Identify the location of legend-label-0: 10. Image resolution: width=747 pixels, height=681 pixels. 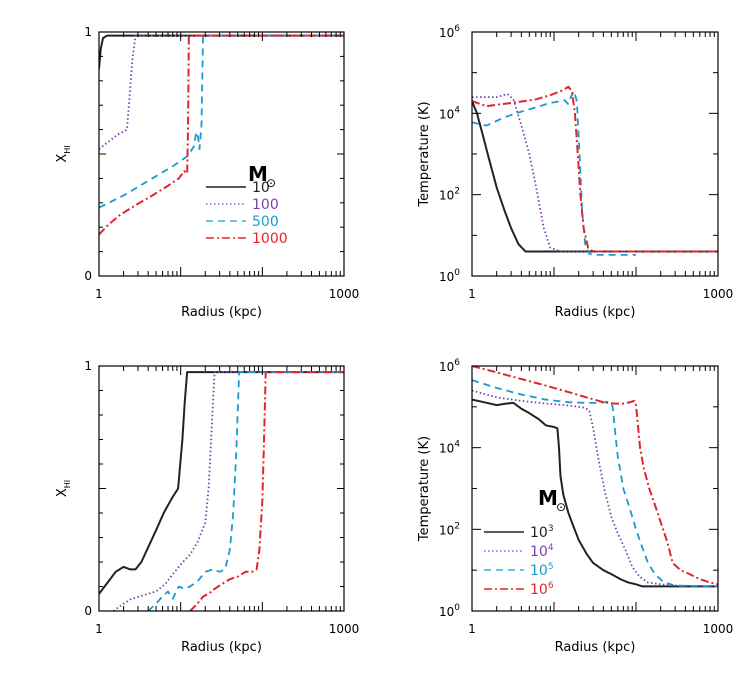
(261, 188).